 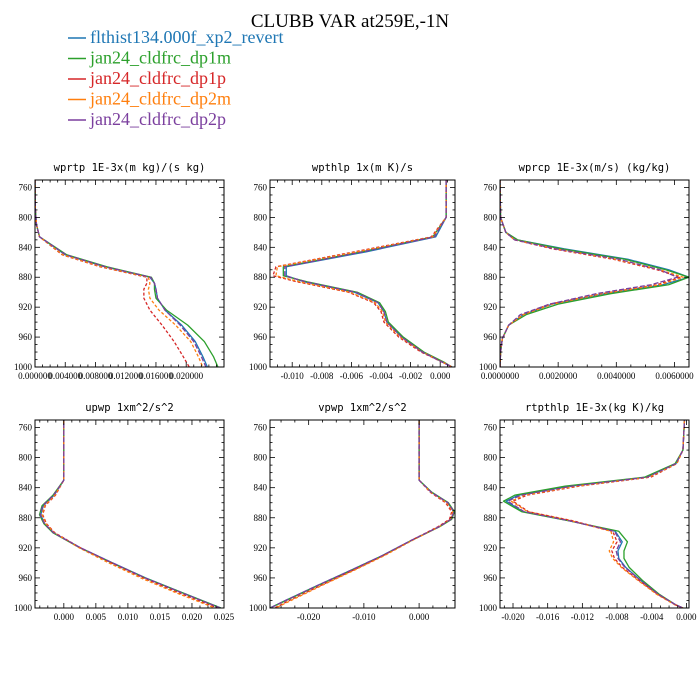 What do you see at coordinates (582, 617) in the screenshot?
I see `x-tick-label: -0.012` at bounding box center [582, 617].